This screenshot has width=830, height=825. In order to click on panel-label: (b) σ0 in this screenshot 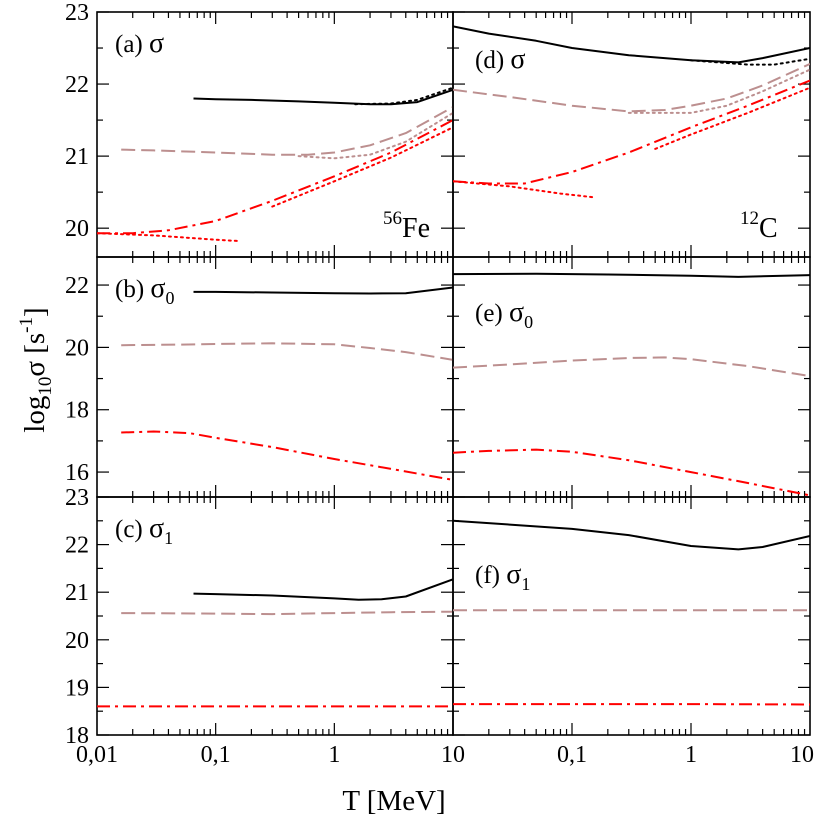, I will do `click(145, 290)`.